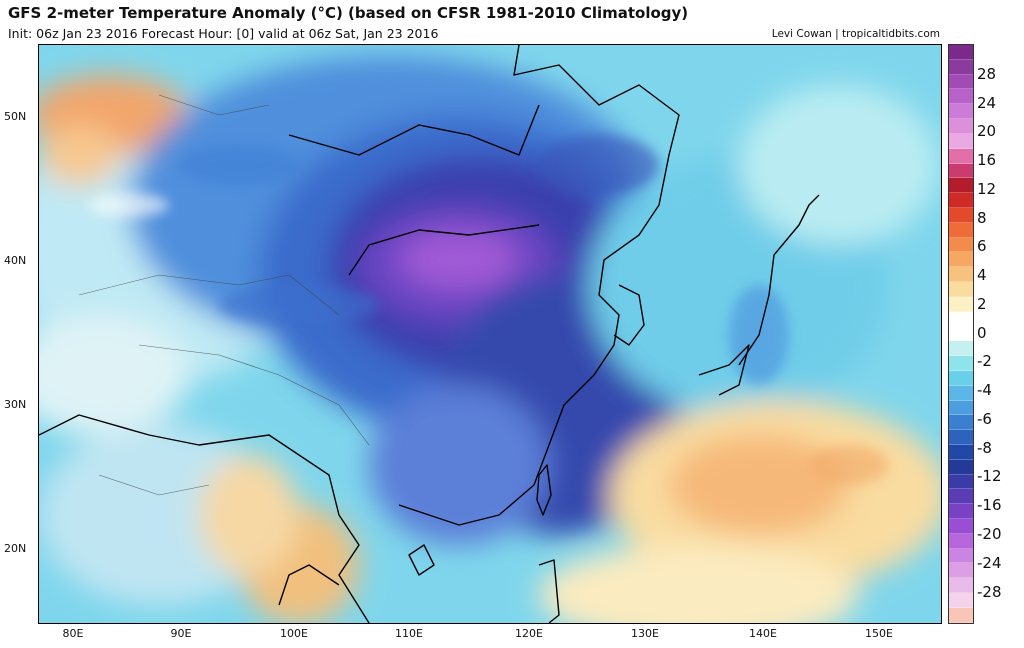 This screenshot has height=648, width=1024. Describe the element at coordinates (645, 633) in the screenshot. I see `lon-label-130e: 130E` at that location.